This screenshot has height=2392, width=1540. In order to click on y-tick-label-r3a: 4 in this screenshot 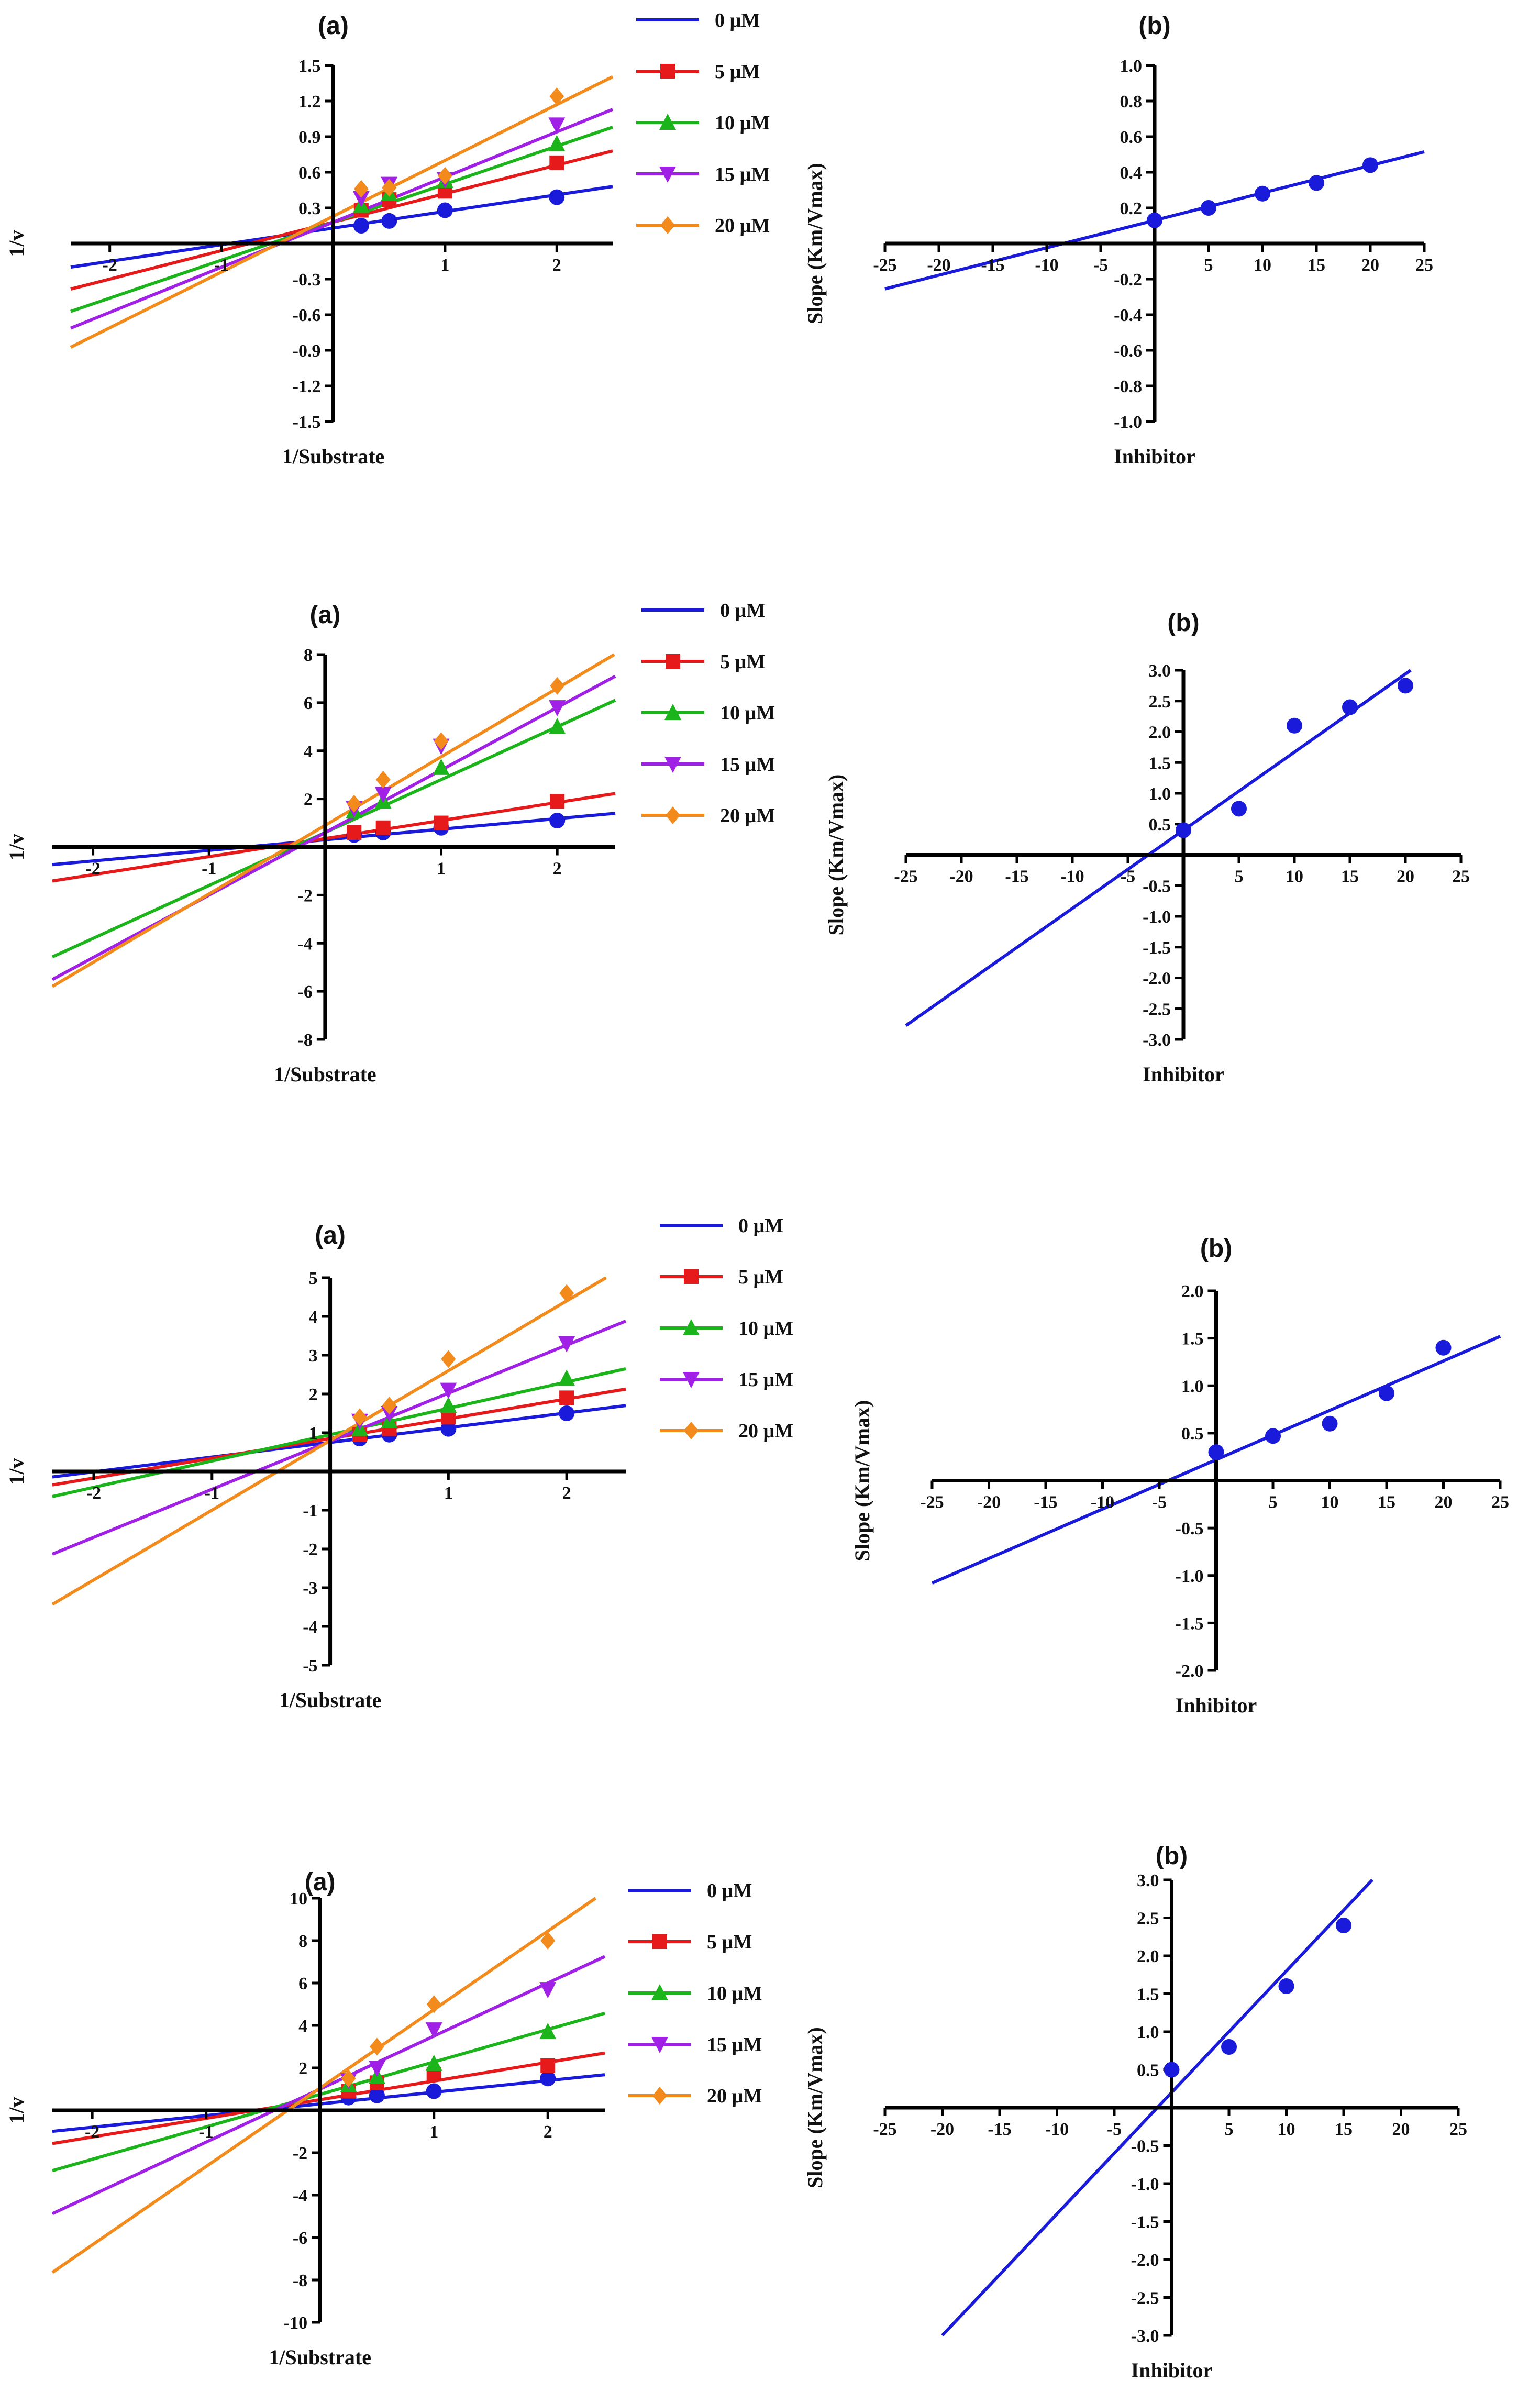, I will do `click(313, 1318)`.